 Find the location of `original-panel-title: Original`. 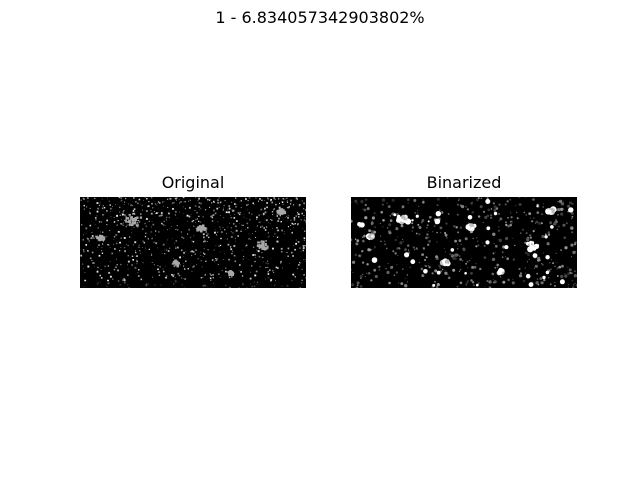

original-panel-title: Original is located at coordinates (193, 182).